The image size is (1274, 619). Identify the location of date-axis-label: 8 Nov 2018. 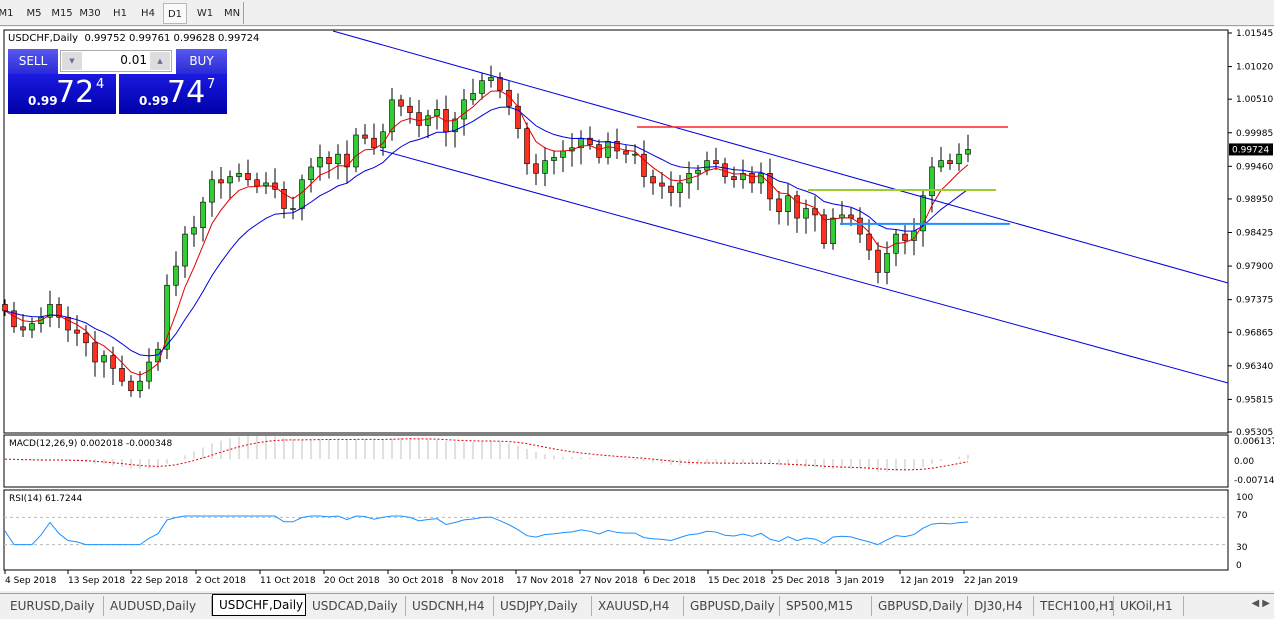
(478, 581).